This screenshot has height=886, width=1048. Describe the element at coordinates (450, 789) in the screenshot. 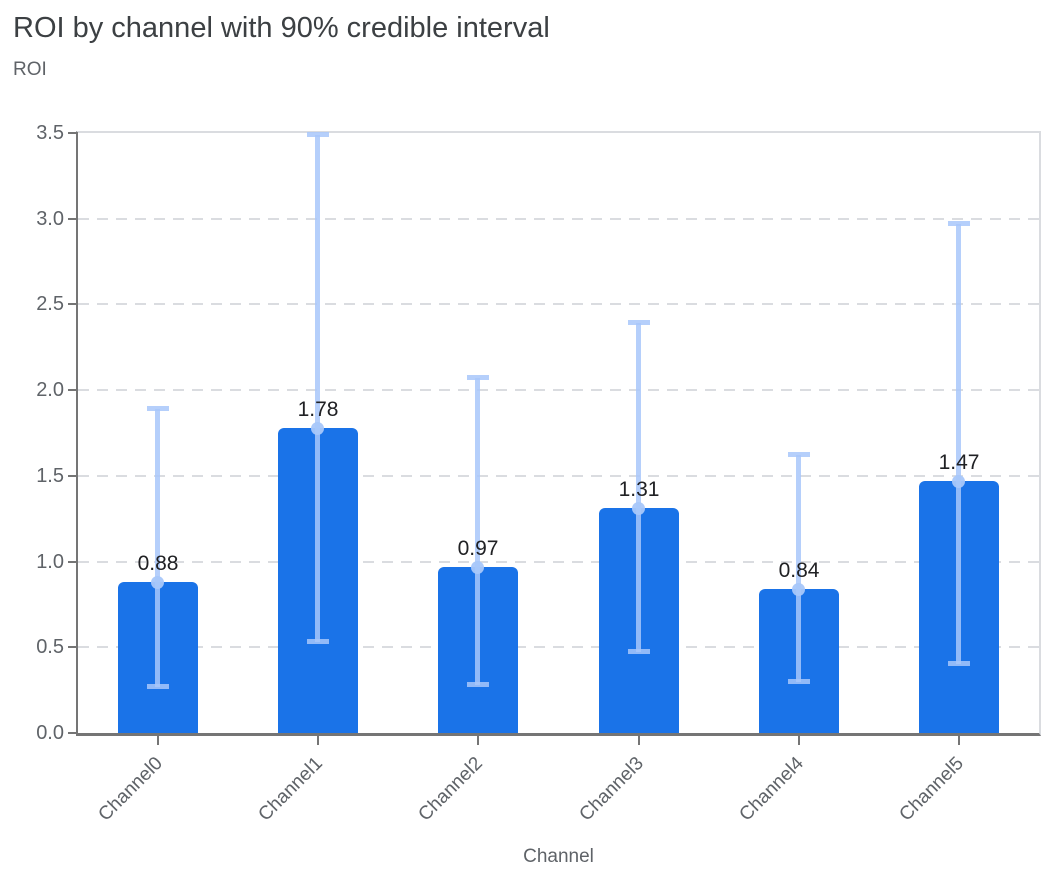

I see `x-tick-label-channel2: Channel2` at that location.